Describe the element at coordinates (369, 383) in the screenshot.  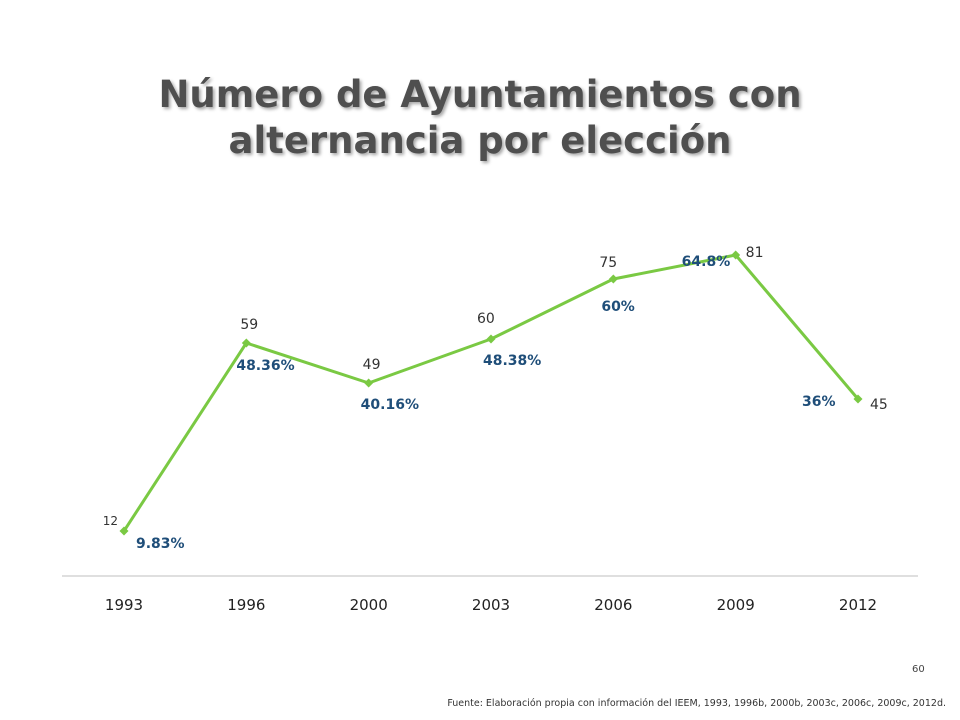
I see `data-point-2000` at that location.